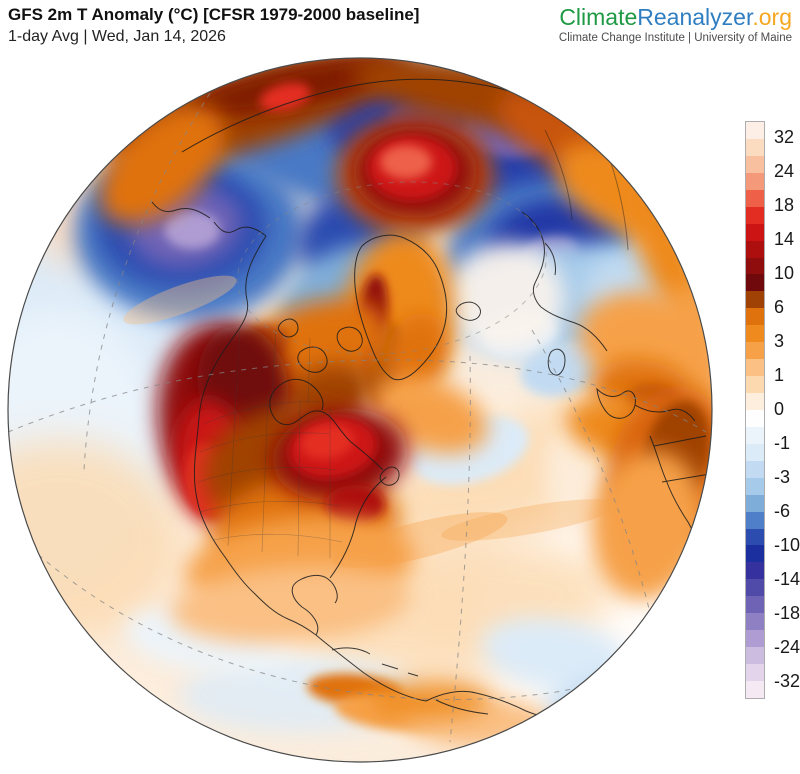 The height and width of the screenshot is (774, 800). What do you see at coordinates (782, 477) in the screenshot?
I see `colorbar-tick-label: -3` at bounding box center [782, 477].